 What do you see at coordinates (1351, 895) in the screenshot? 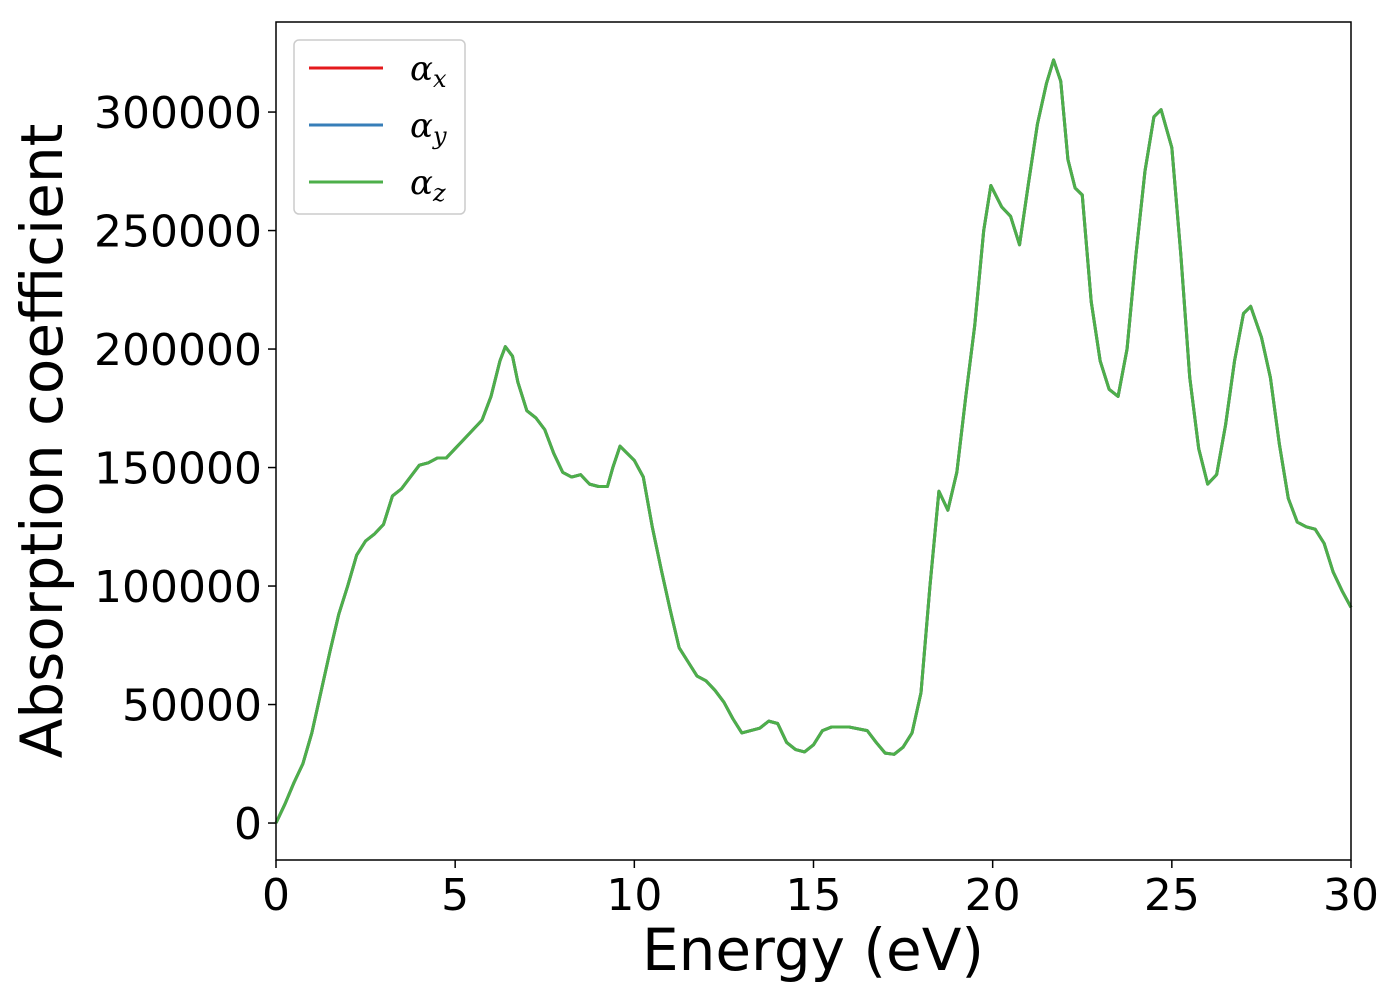
I see `x-tick-label: 30` at bounding box center [1351, 895].